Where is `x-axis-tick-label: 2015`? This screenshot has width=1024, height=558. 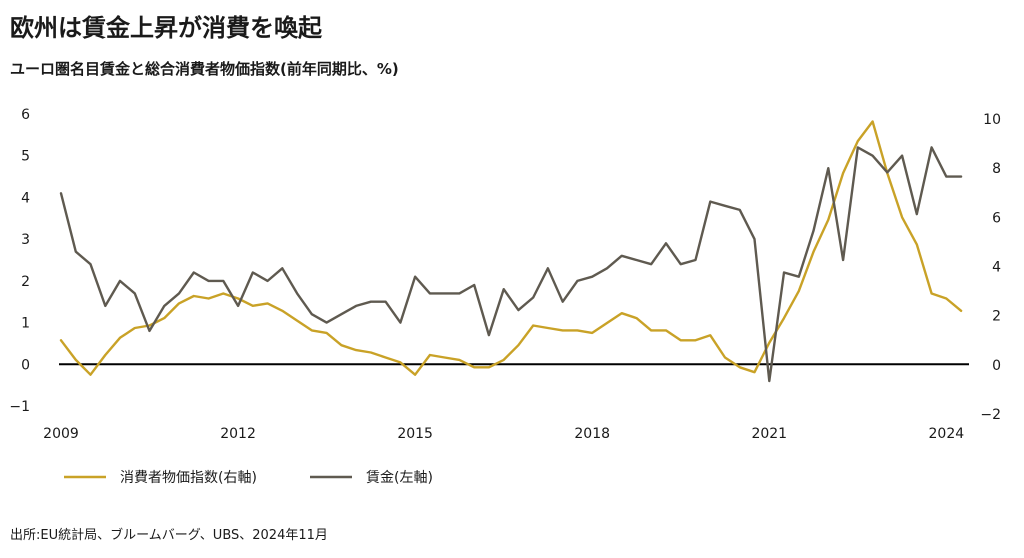
x-axis-tick-label: 2015 is located at coordinates (415, 434).